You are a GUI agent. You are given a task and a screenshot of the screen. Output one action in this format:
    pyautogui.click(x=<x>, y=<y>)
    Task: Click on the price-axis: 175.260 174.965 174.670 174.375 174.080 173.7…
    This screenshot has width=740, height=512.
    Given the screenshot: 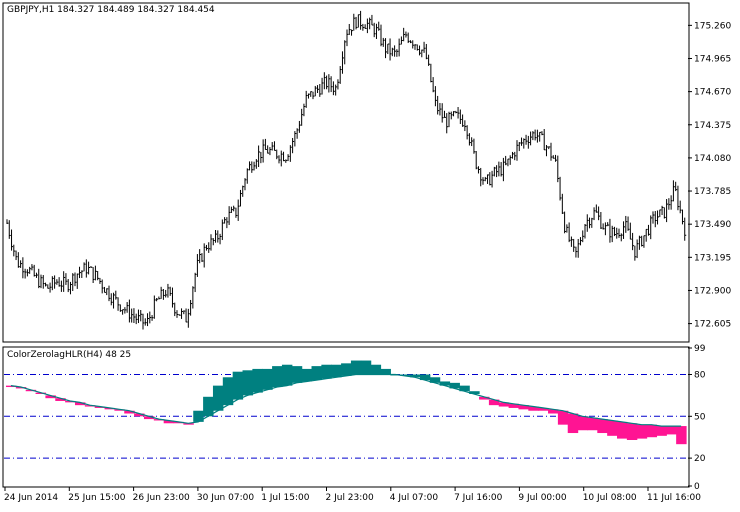 What is the action you would take?
    pyautogui.click(x=709, y=175)
    